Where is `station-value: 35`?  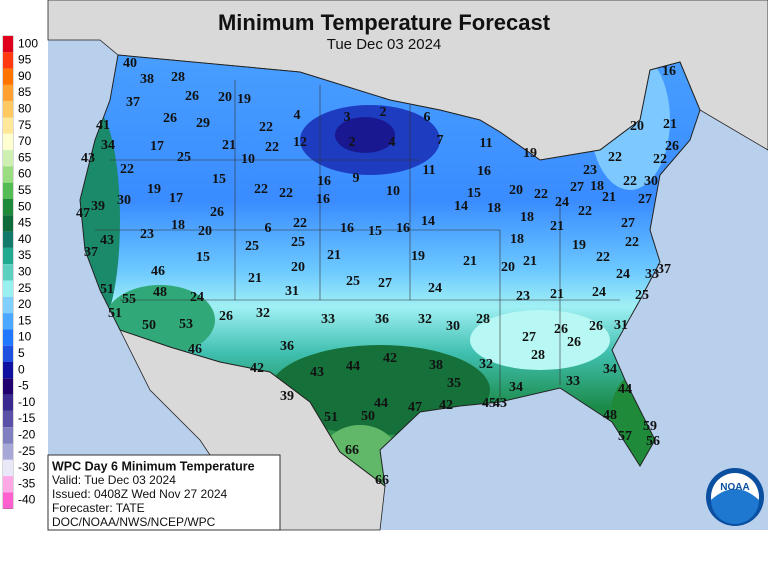
station-value: 35 is located at coordinates (454, 383).